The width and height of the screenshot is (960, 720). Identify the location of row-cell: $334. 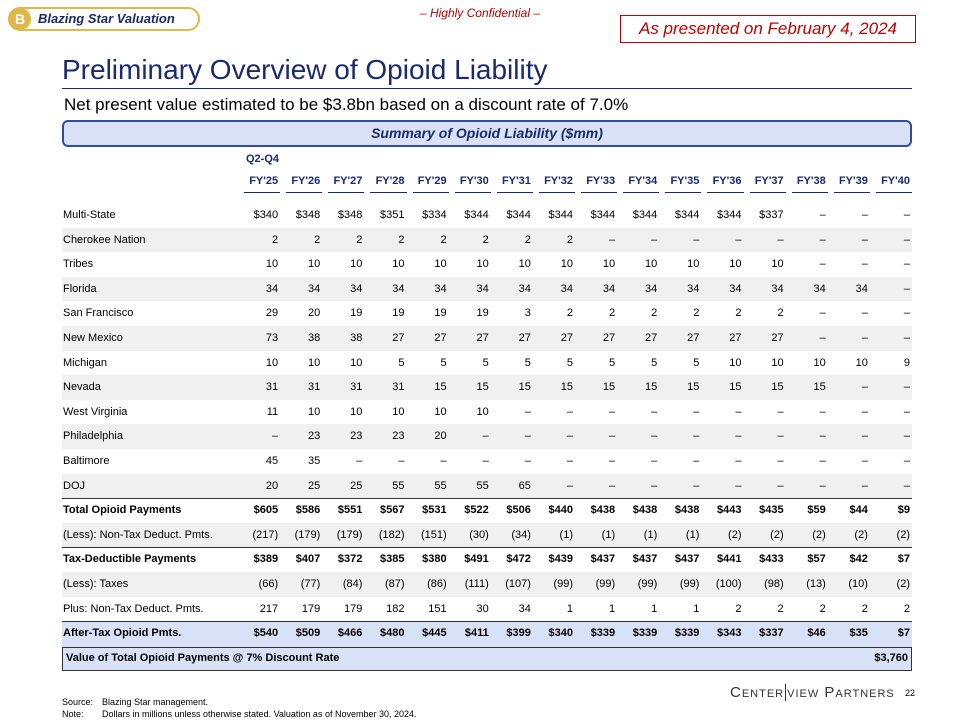
(434, 215).